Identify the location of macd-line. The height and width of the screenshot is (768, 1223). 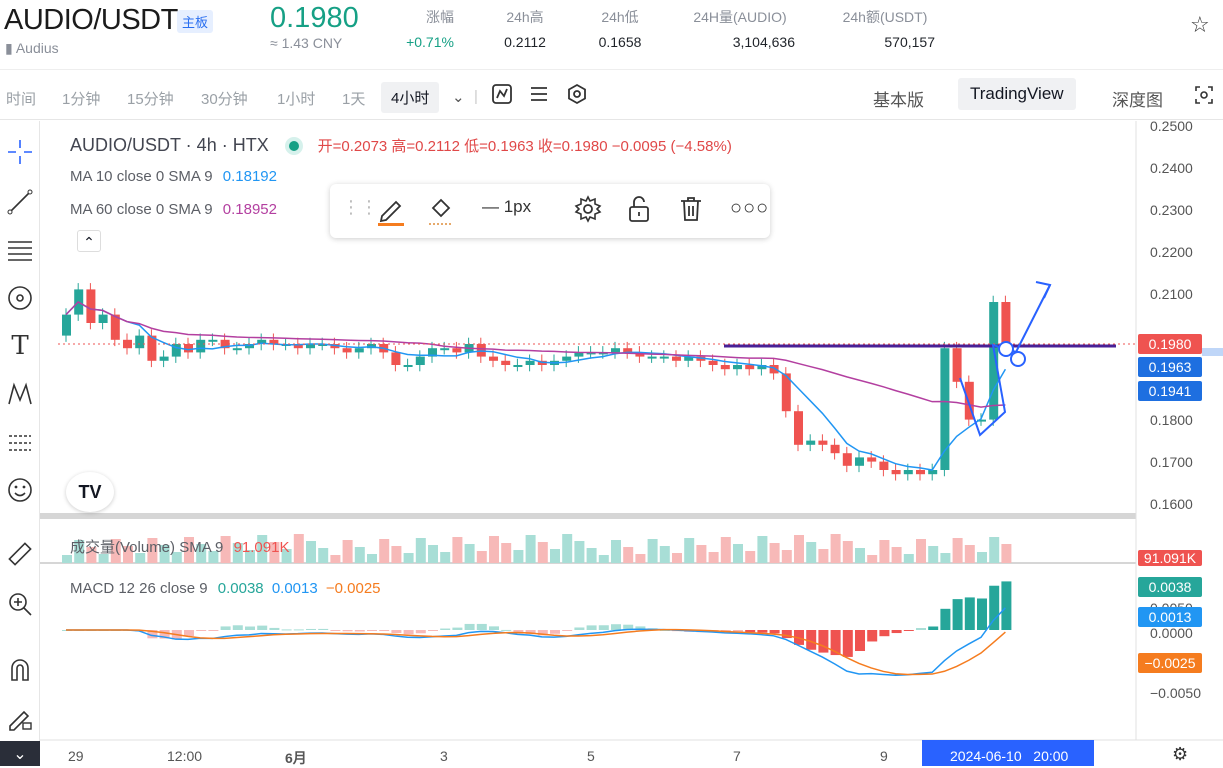
(536, 641).